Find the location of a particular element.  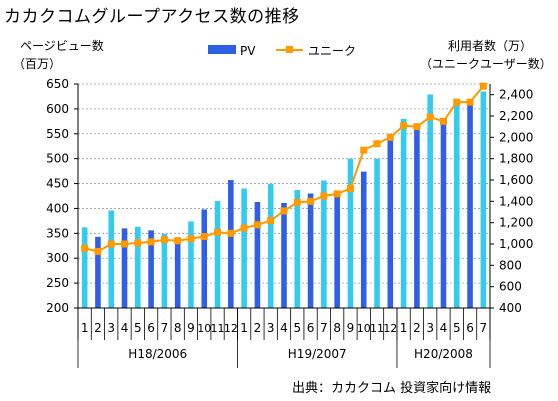

left-tick-label: 200 is located at coordinates (57, 308).